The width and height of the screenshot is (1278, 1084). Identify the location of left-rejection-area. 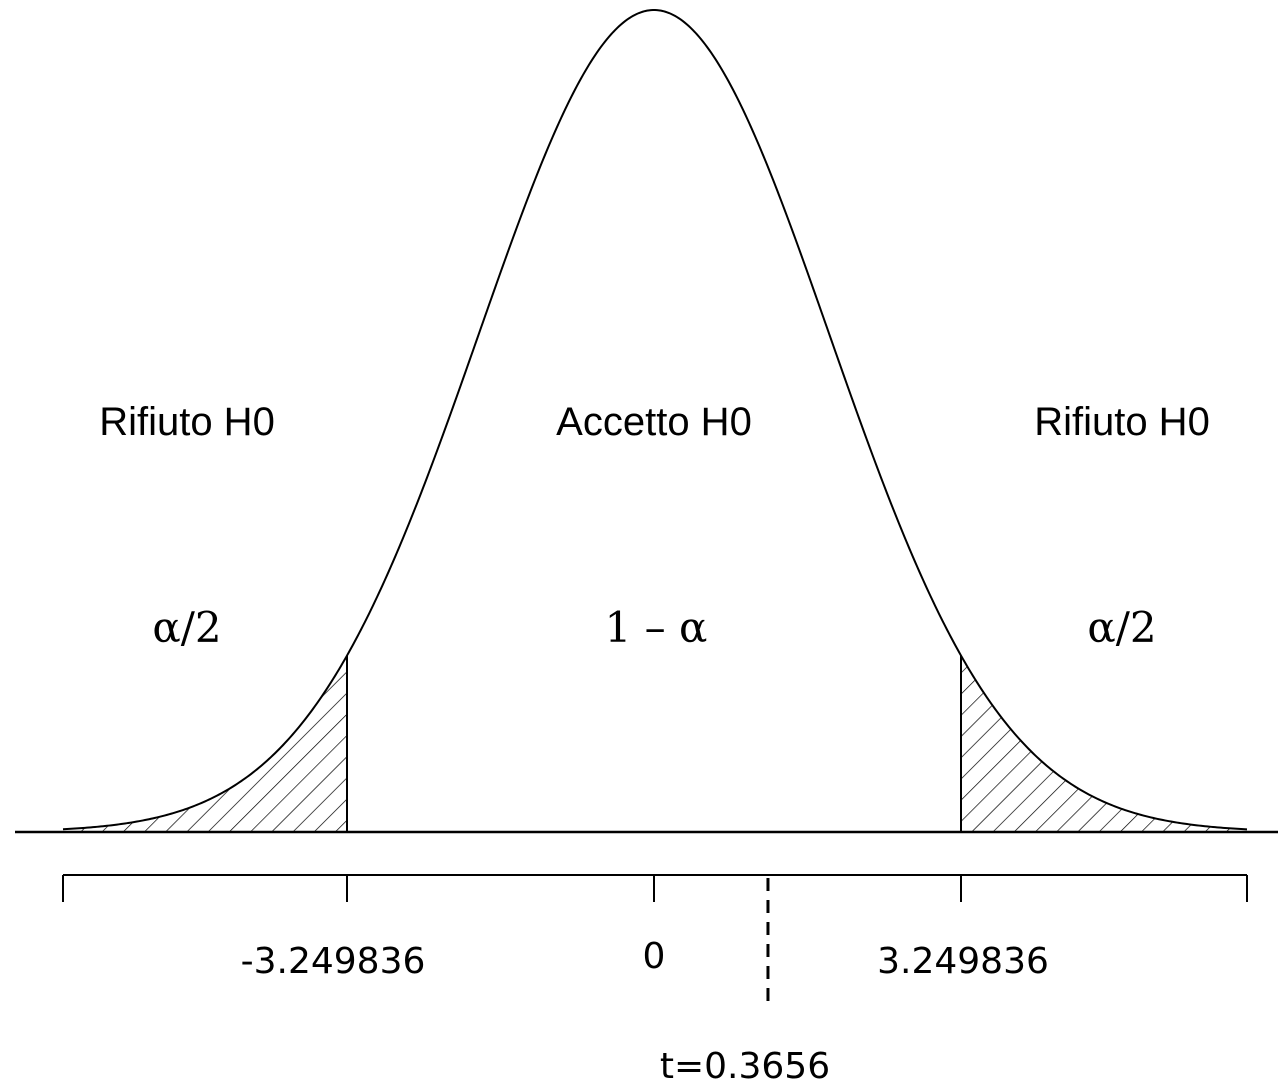
(205, 743).